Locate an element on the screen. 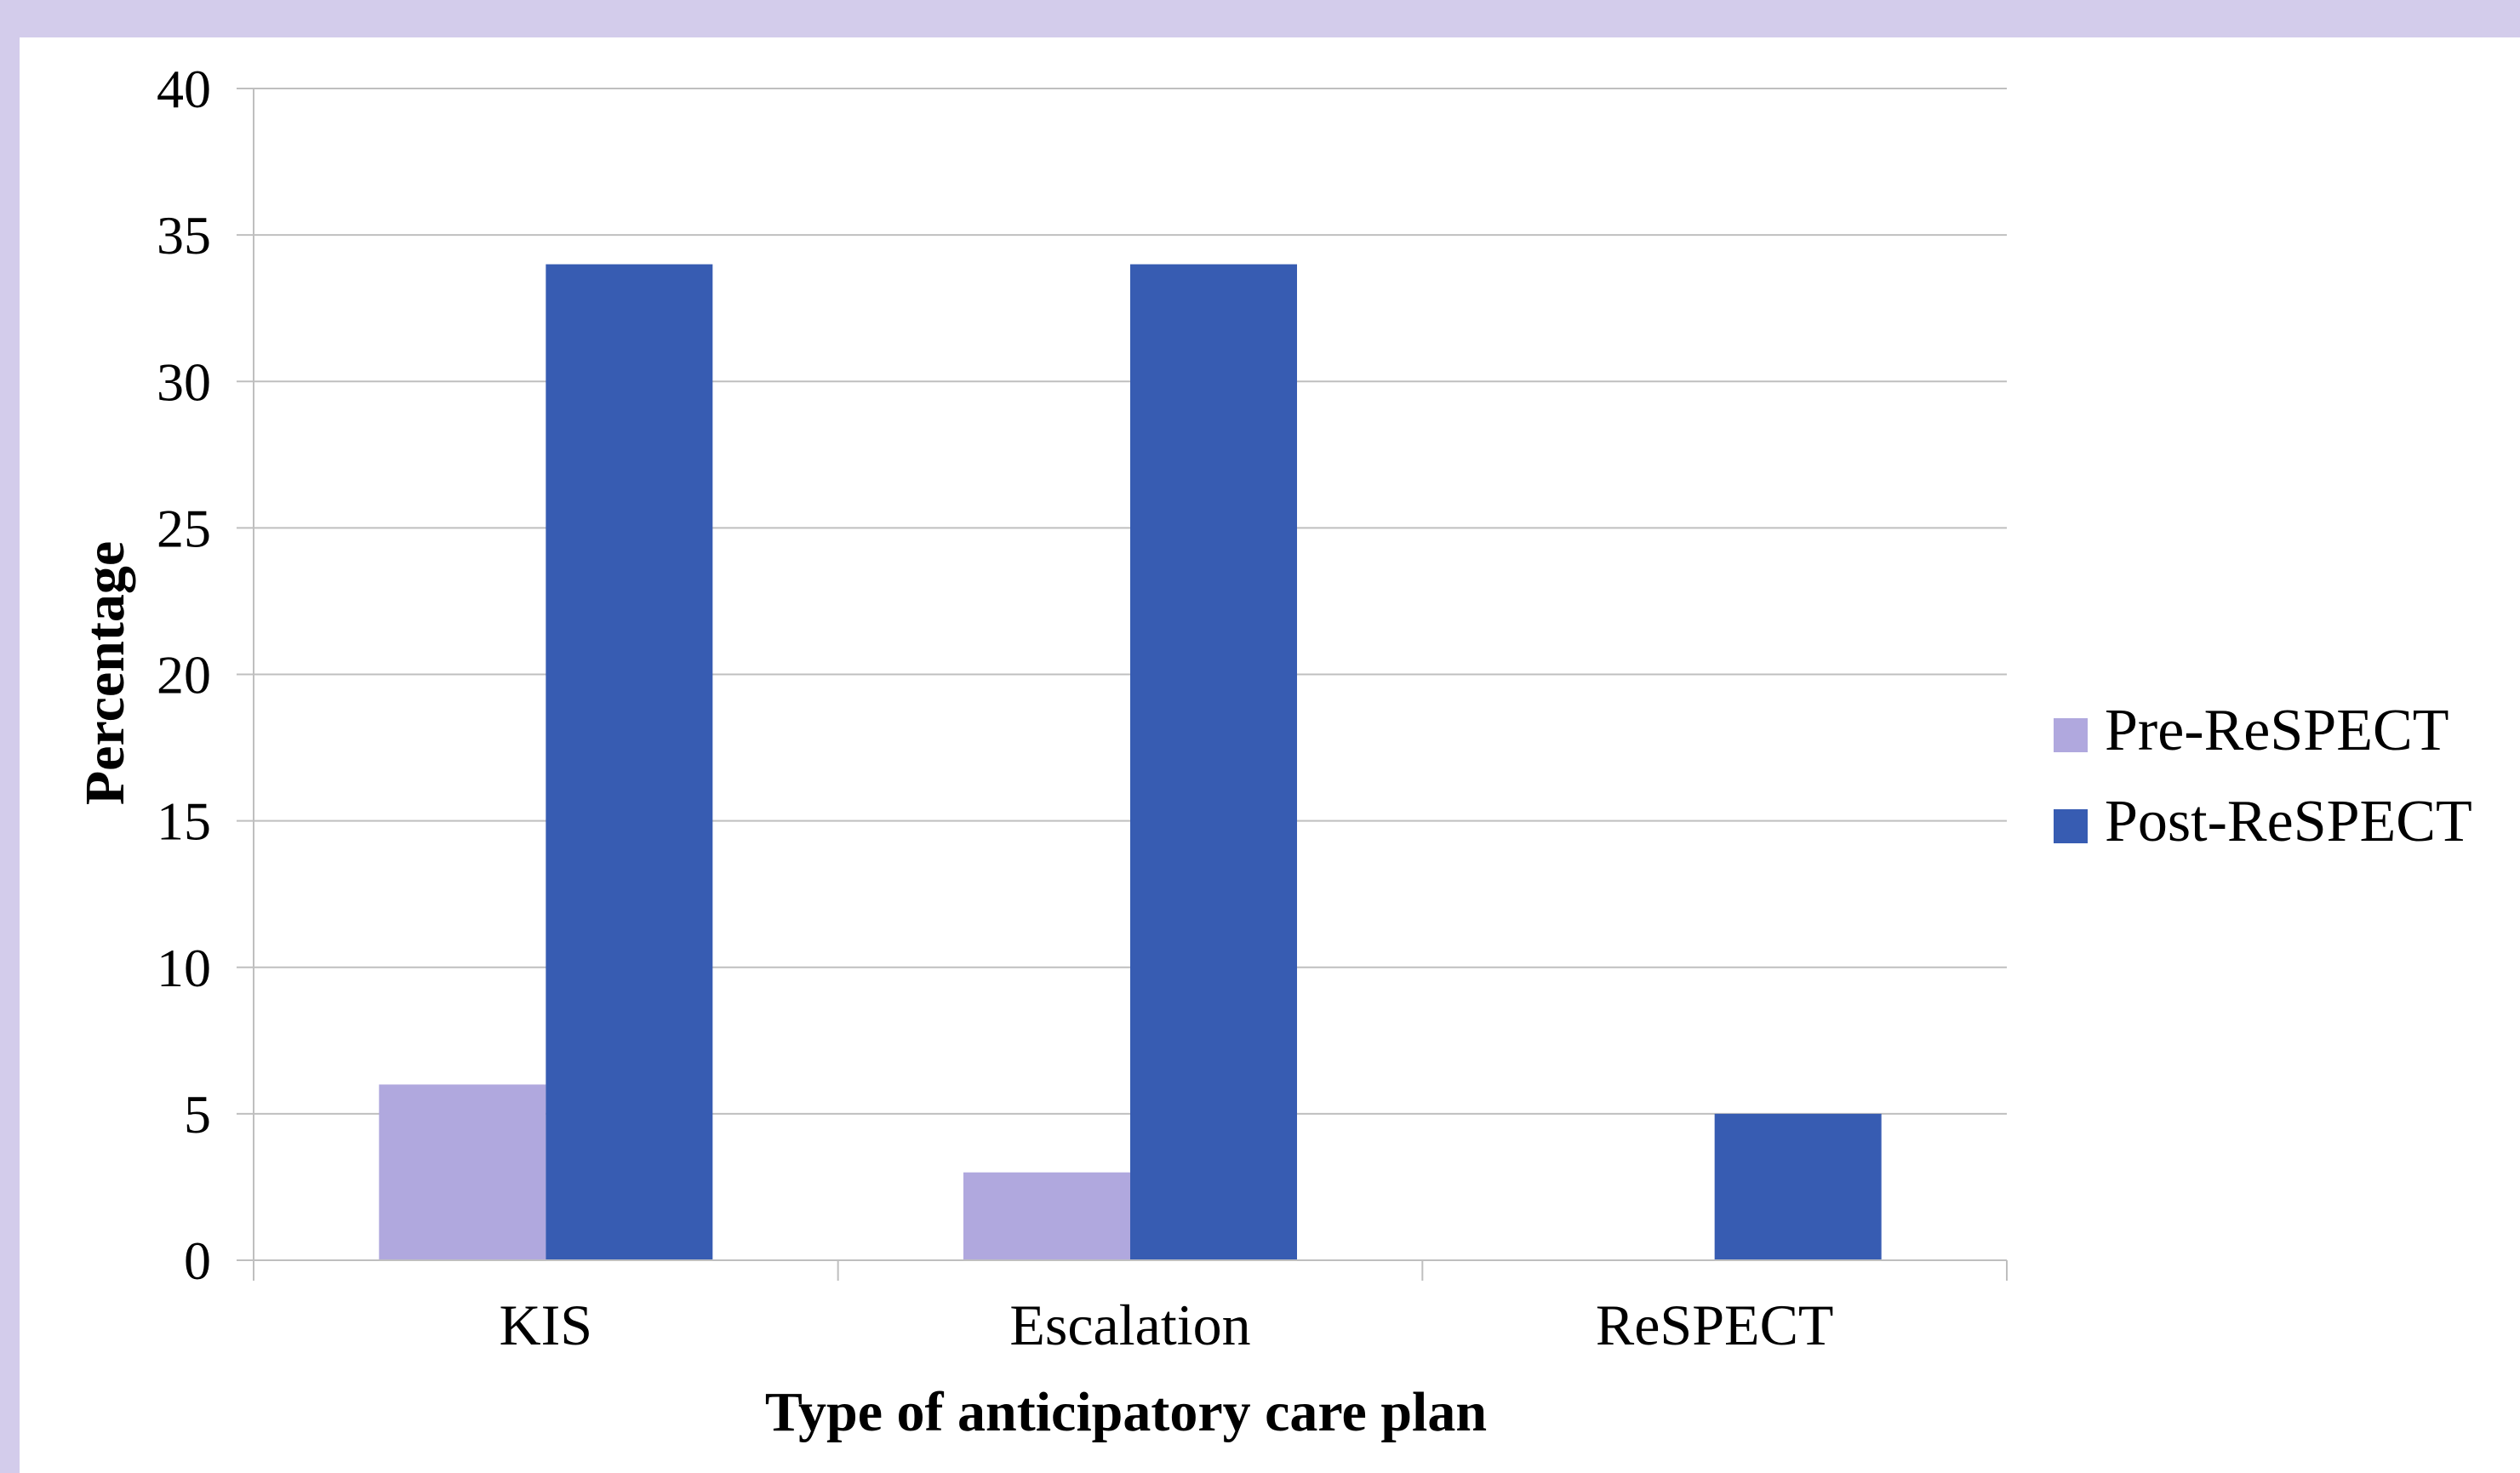 The height and width of the screenshot is (1473, 2520). y-tick-label: 40 is located at coordinates (184, 89).